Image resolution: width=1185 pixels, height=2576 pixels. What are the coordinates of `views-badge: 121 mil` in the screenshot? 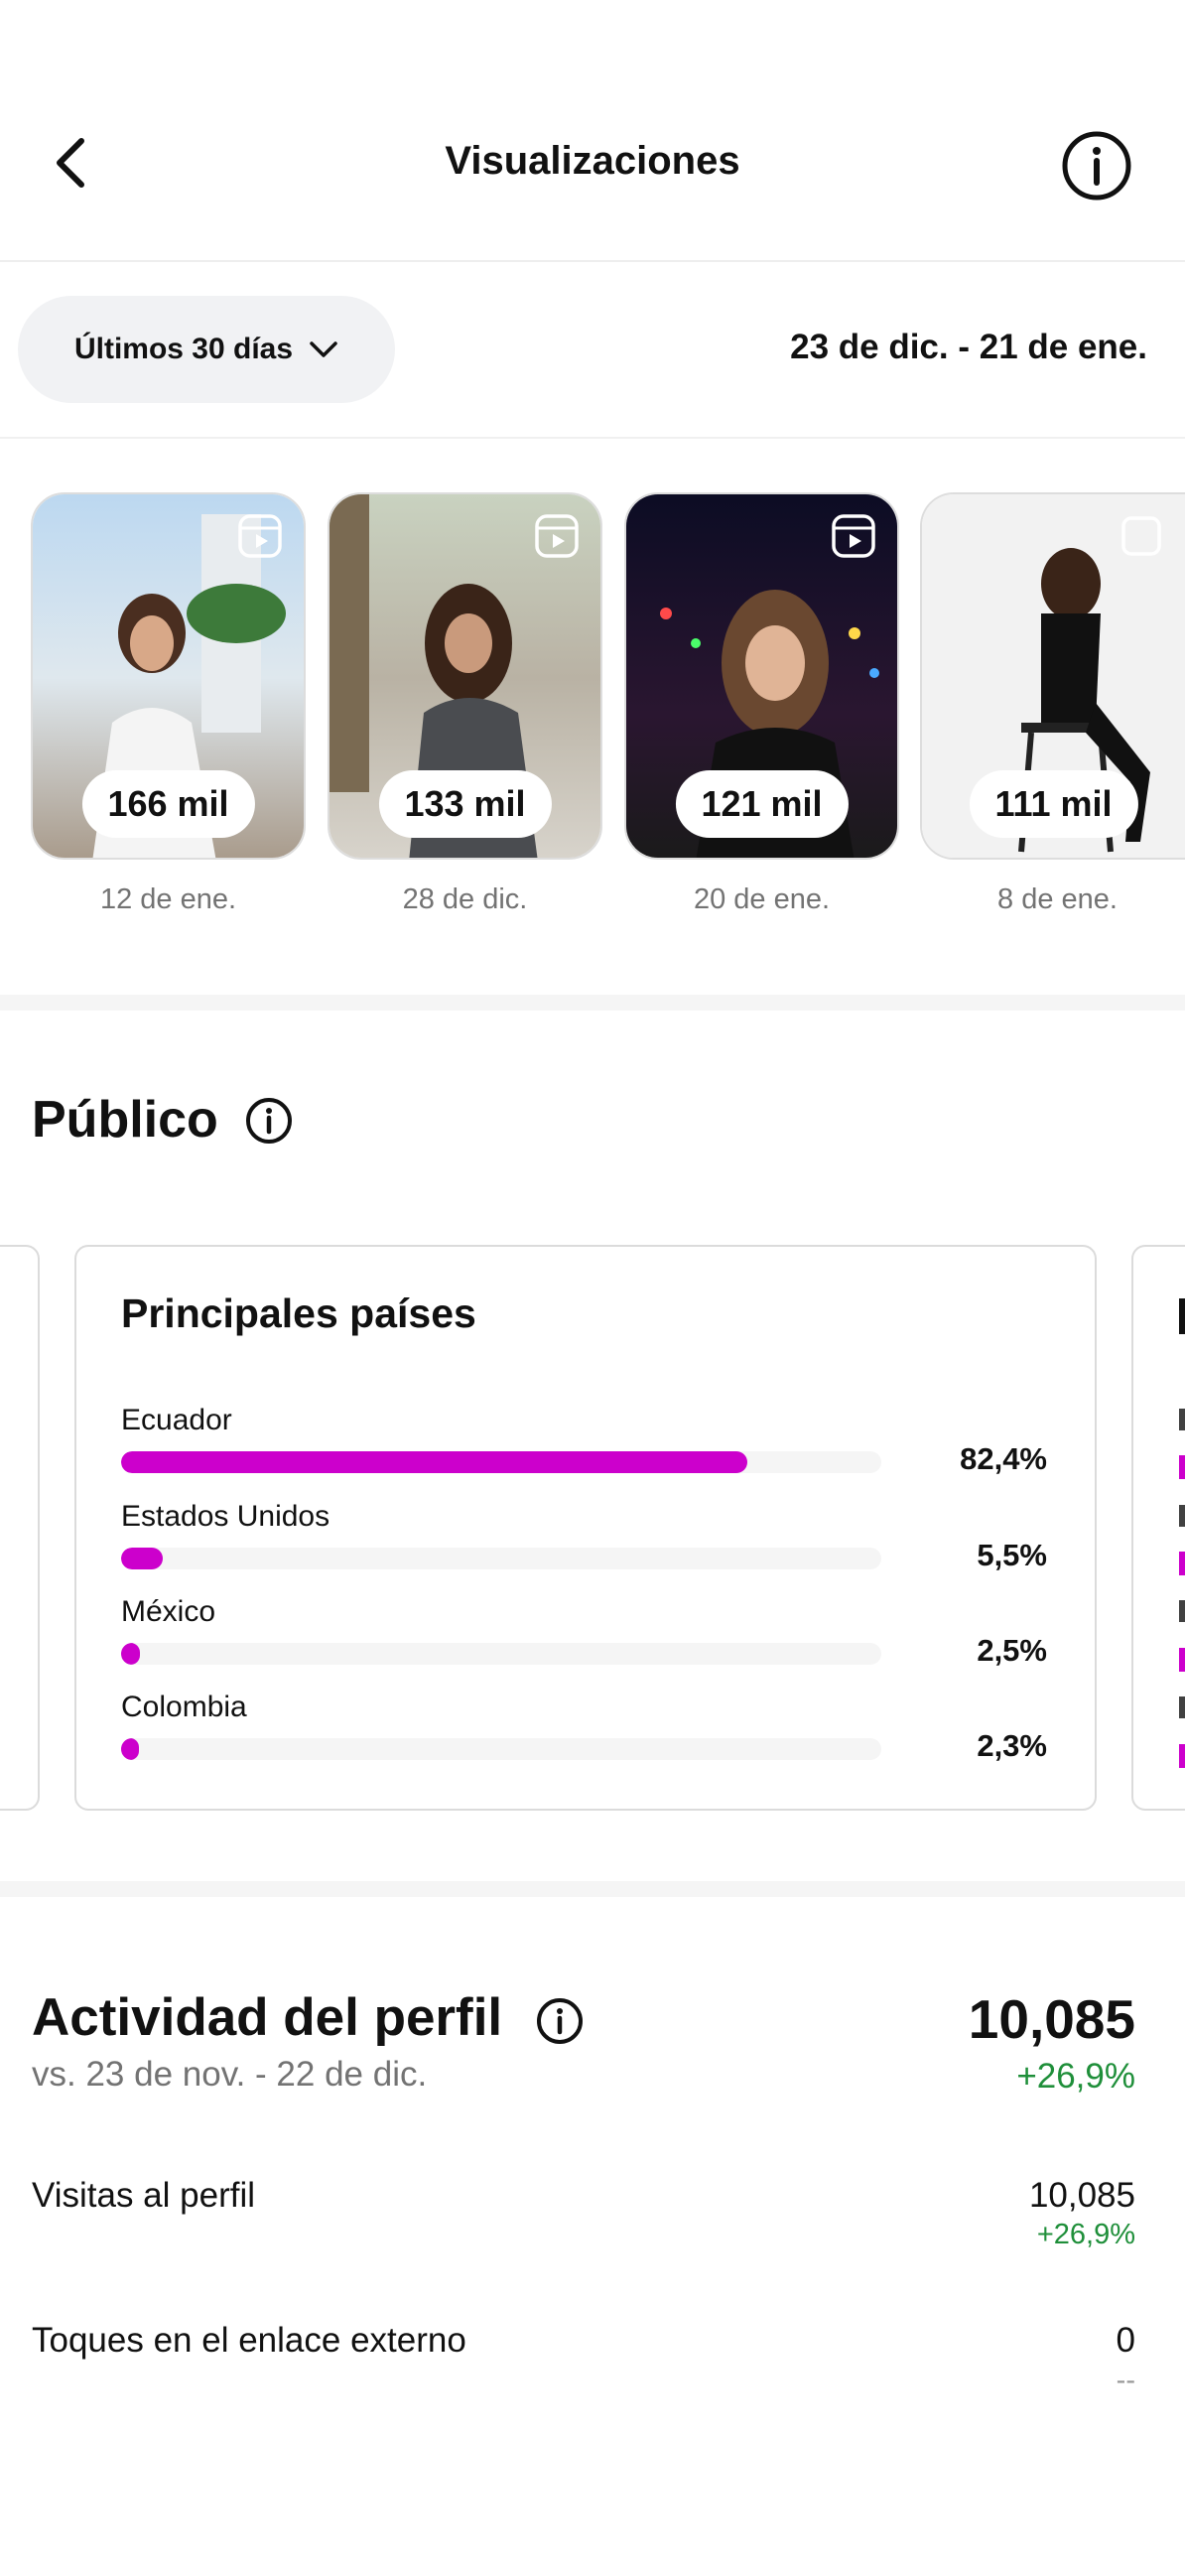 It's located at (762, 804).